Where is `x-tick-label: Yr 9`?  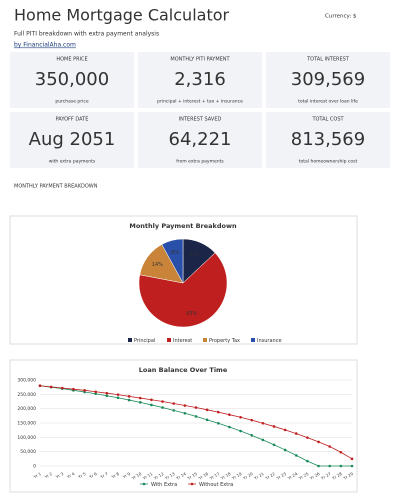
x-tick-label: Yr 9 is located at coordinates (126, 475).